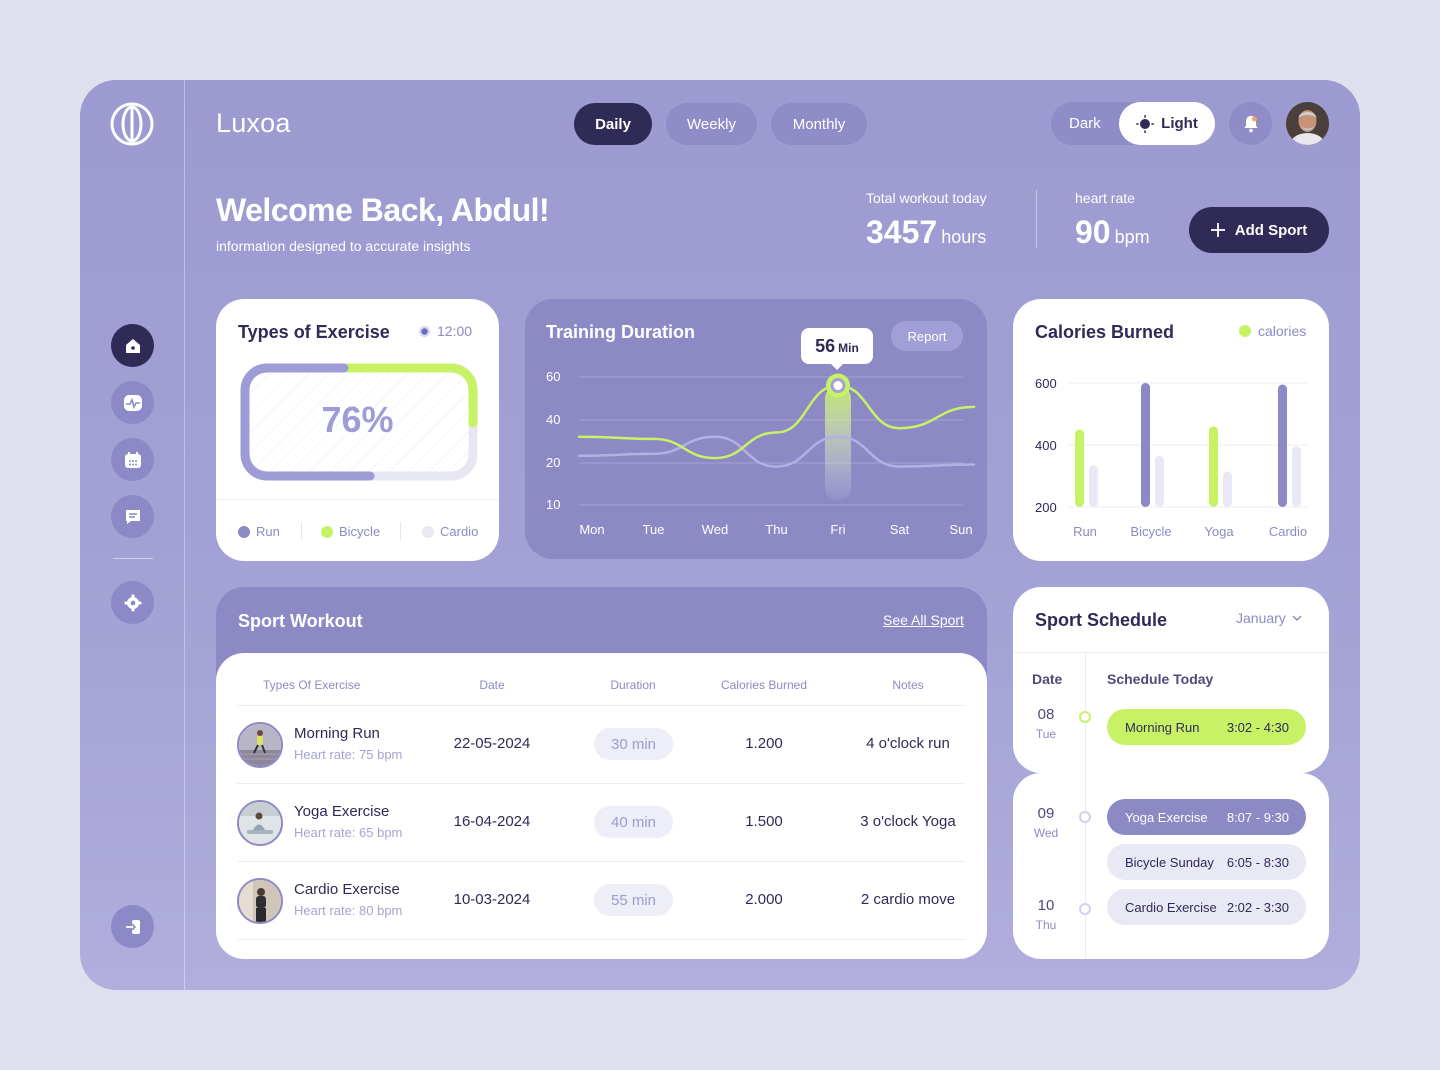 The height and width of the screenshot is (1070, 1440). I want to click on add-sport-button: Add Sport, so click(1259, 230).